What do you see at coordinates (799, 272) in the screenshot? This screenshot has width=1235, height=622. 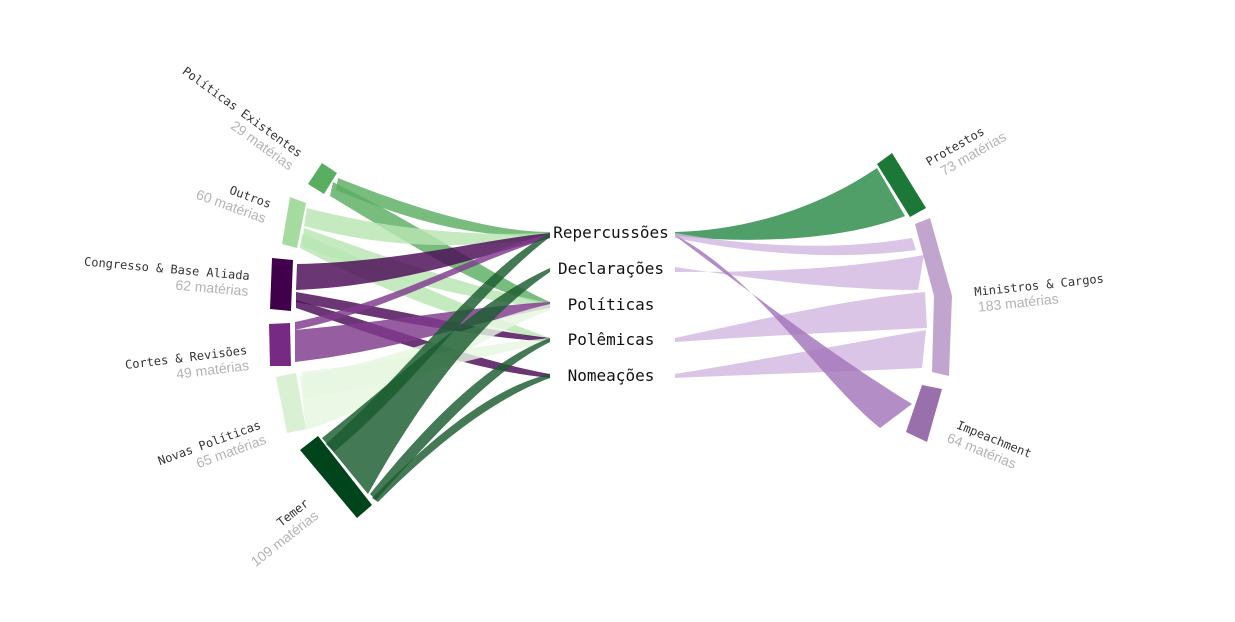 I see `ribbon-ministros-declaracoes` at bounding box center [799, 272].